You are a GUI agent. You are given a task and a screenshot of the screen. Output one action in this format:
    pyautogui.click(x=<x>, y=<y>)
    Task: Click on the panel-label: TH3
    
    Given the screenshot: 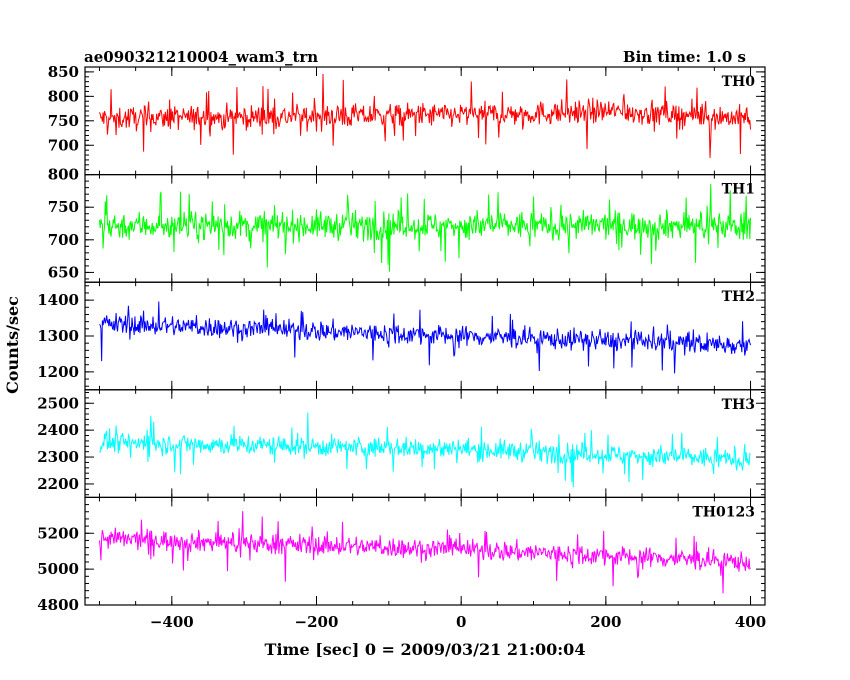 What is the action you would take?
    pyautogui.click(x=738, y=405)
    